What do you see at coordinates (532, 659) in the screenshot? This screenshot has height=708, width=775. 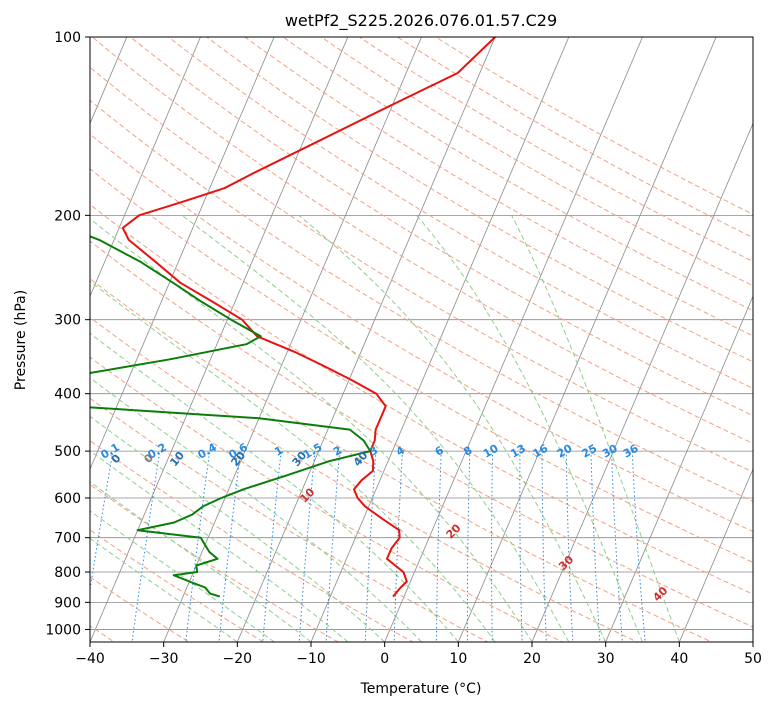 I see `x-tick-label: 20` at bounding box center [532, 659].